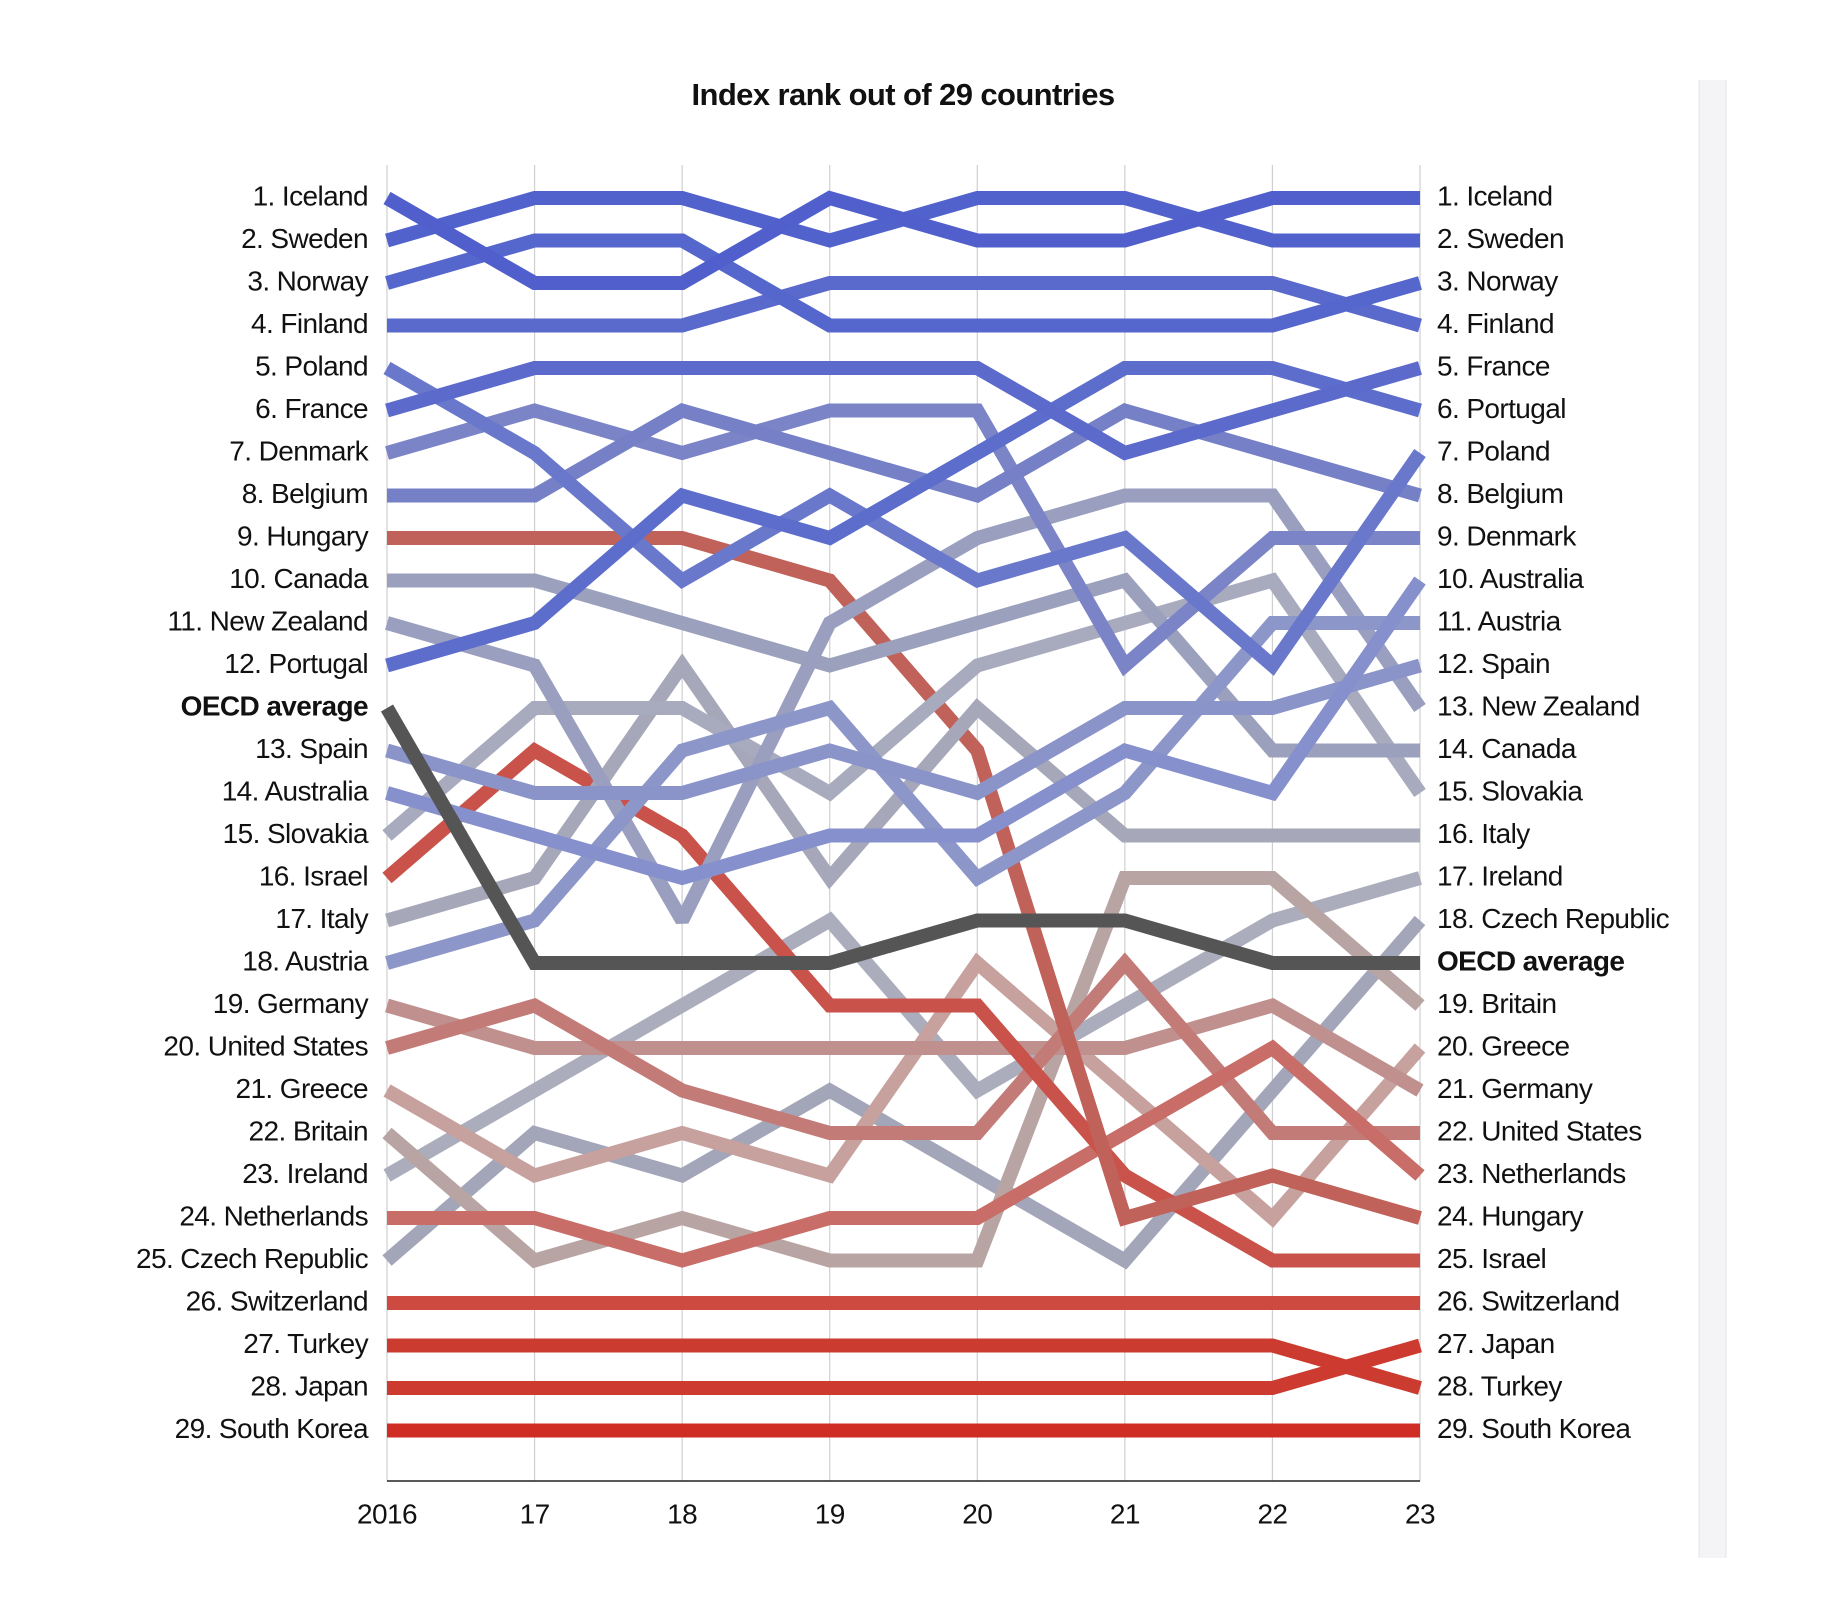  I want to click on left-rank-label: OECD average, so click(274, 705).